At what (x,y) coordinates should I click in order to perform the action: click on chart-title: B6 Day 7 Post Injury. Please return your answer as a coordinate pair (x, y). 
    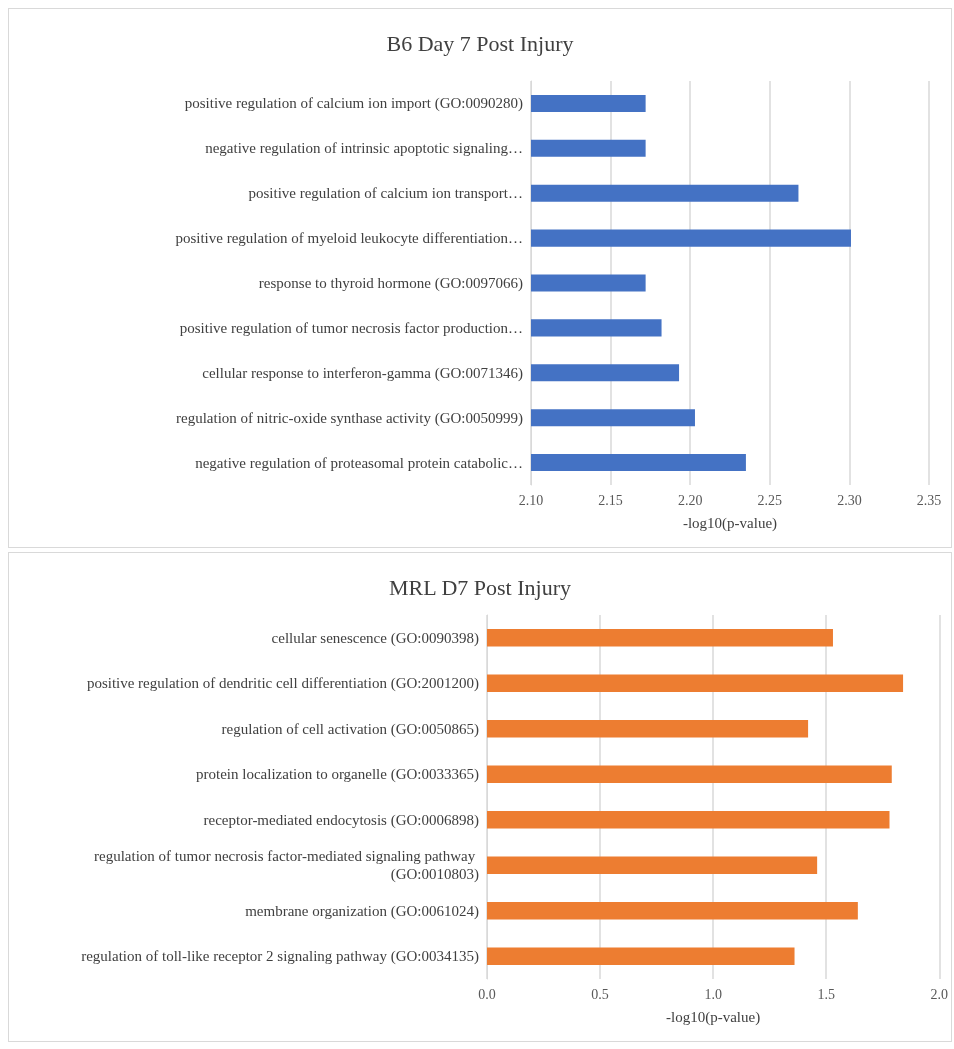
    Looking at the image, I should click on (480, 43).